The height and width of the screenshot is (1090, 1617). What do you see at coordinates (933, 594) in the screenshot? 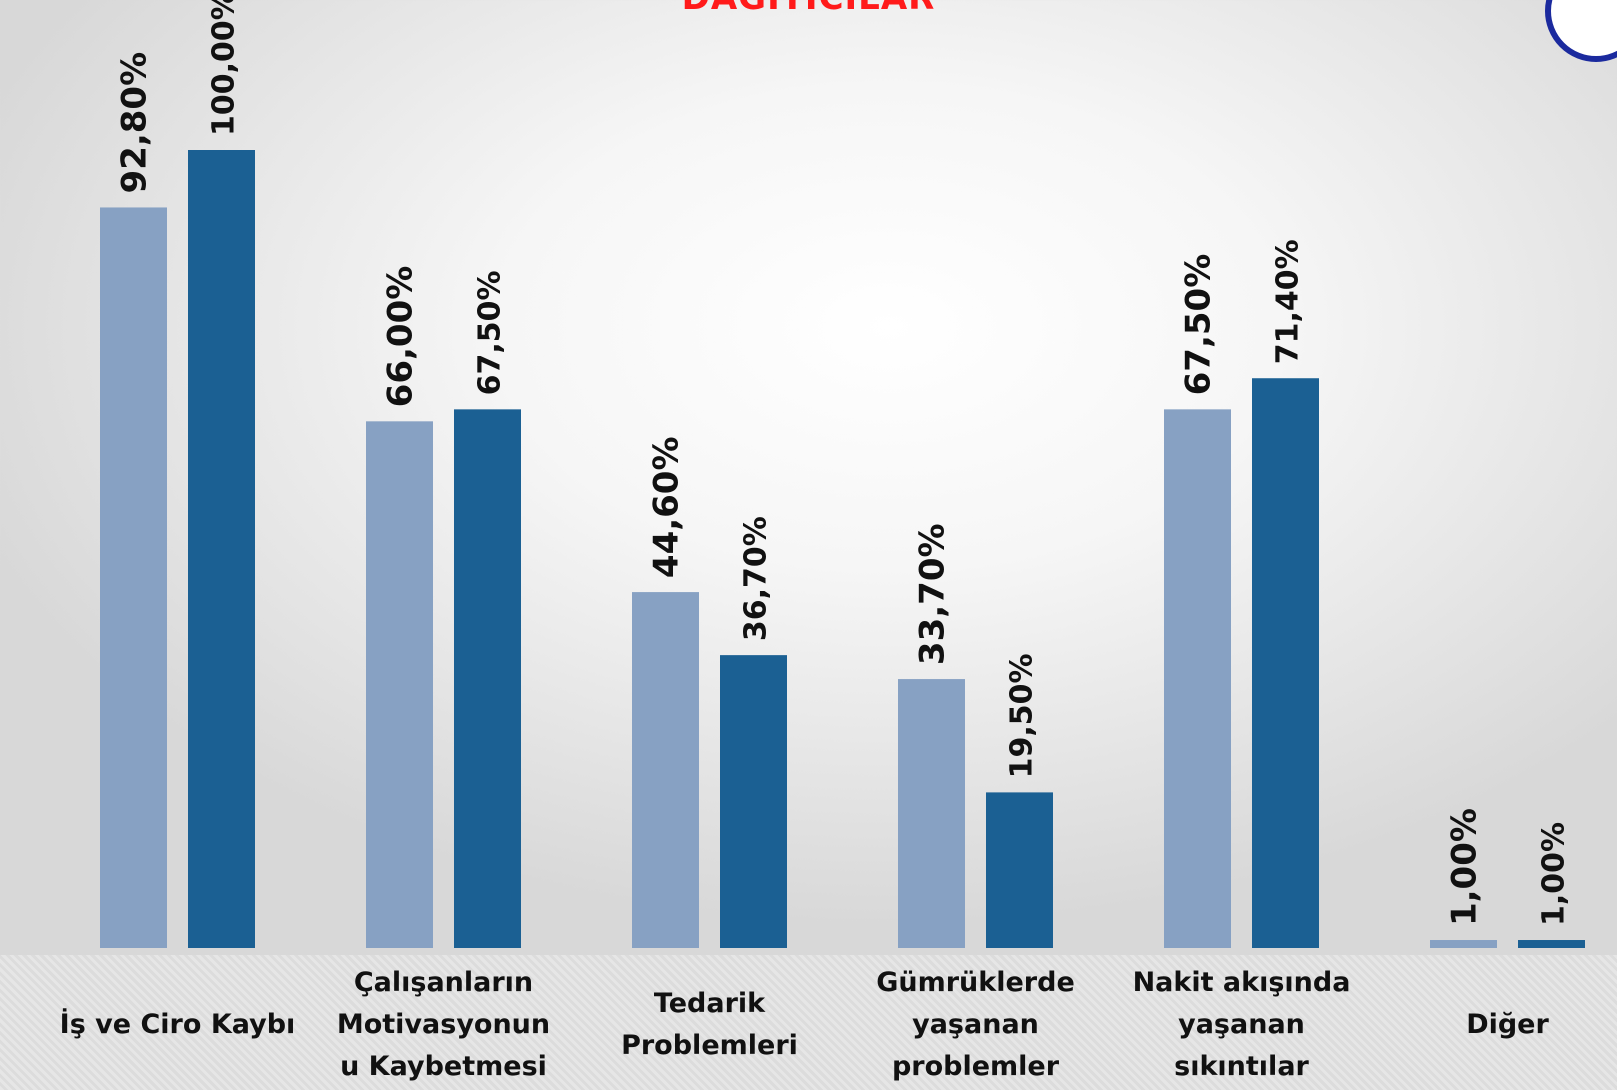
I see `data-label-s1-4: 33,70%` at bounding box center [933, 594].